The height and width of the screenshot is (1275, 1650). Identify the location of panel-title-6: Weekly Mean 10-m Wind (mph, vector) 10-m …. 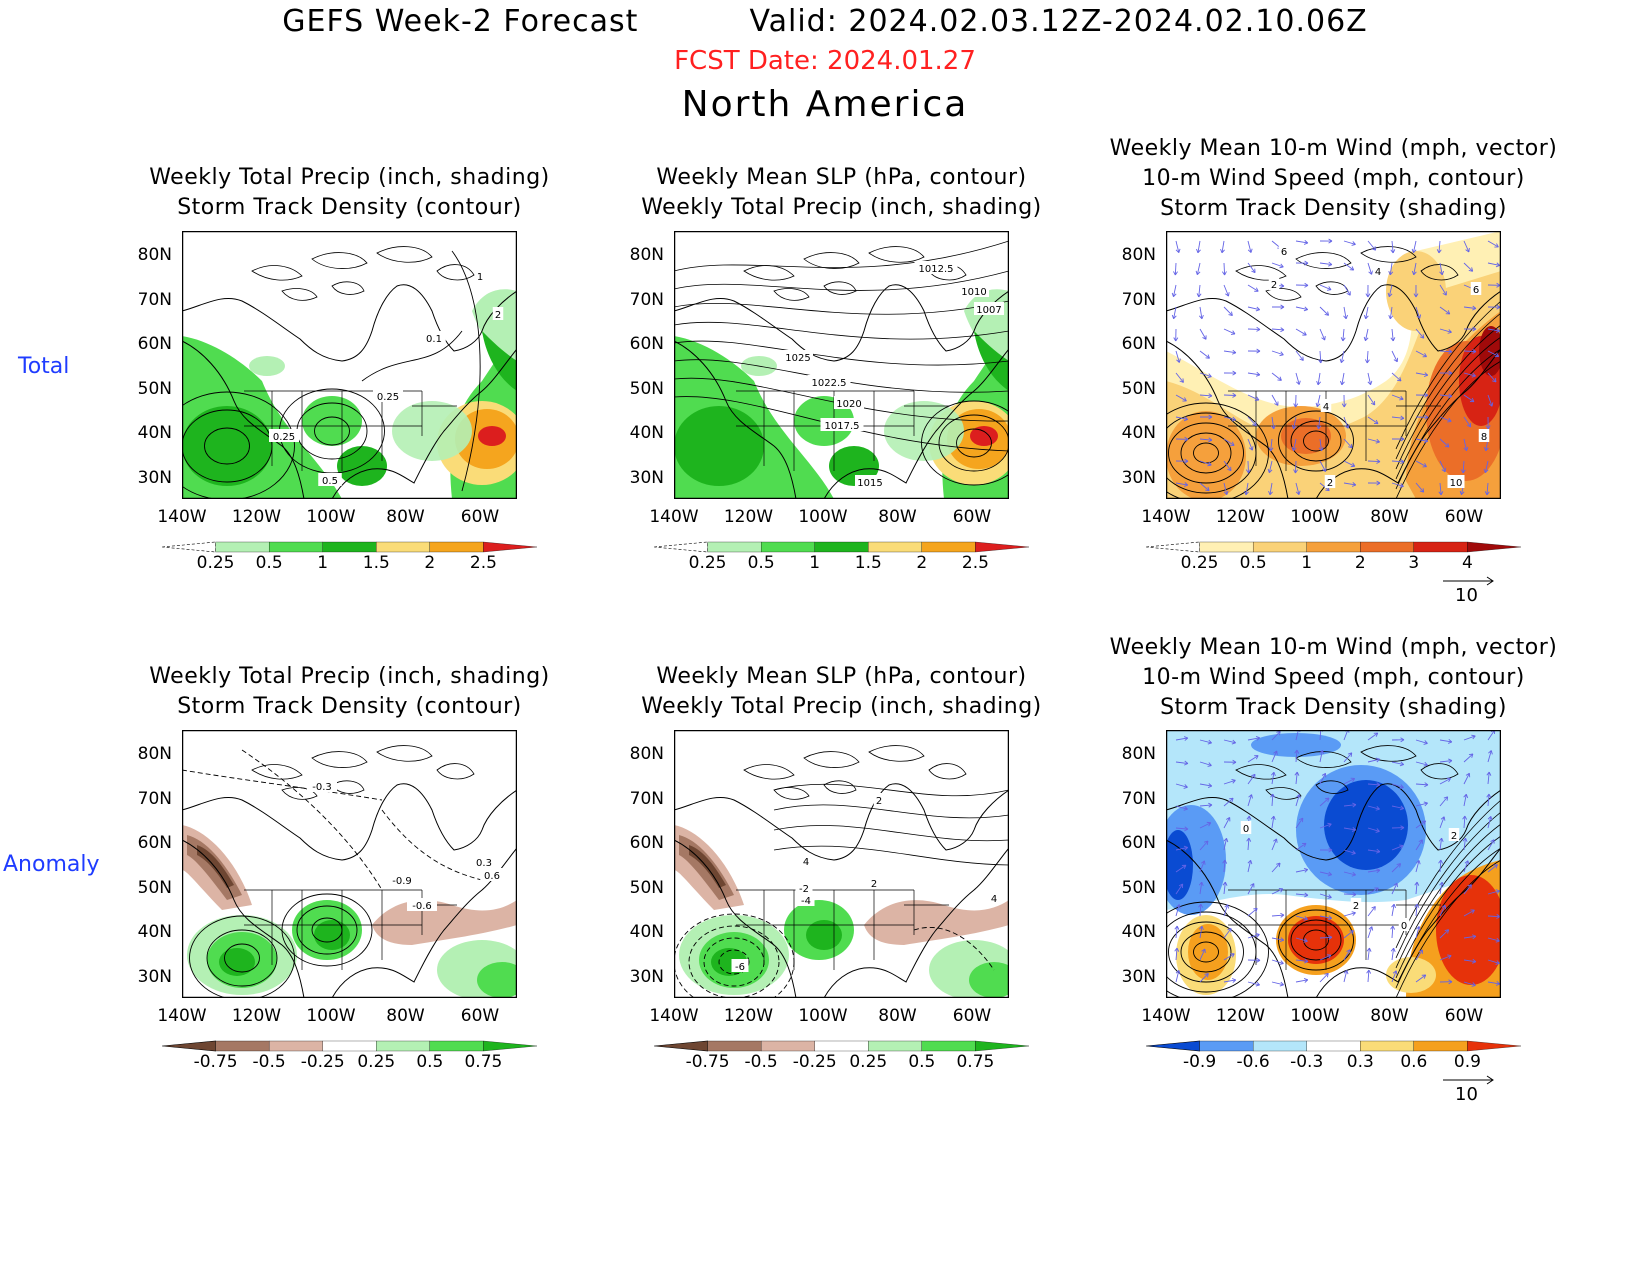
(1334, 678).